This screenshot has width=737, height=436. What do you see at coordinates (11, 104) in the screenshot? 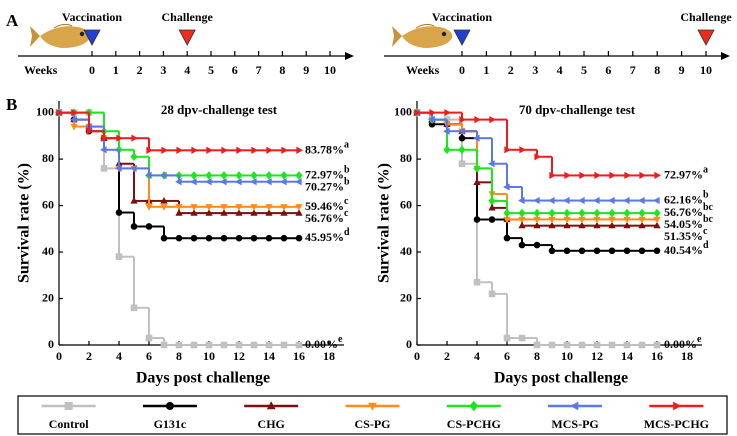
I see `panel-label: B` at bounding box center [11, 104].